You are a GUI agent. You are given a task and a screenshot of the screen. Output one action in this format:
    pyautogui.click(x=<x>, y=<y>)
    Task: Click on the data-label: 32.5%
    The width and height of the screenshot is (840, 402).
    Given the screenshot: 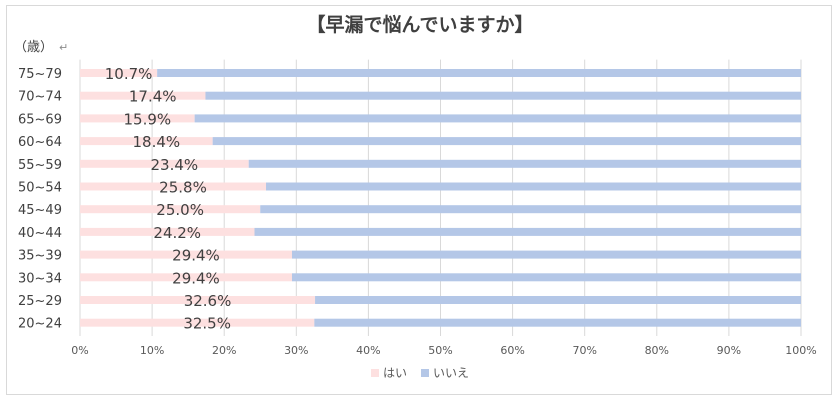 What is the action you would take?
    pyautogui.click(x=207, y=324)
    